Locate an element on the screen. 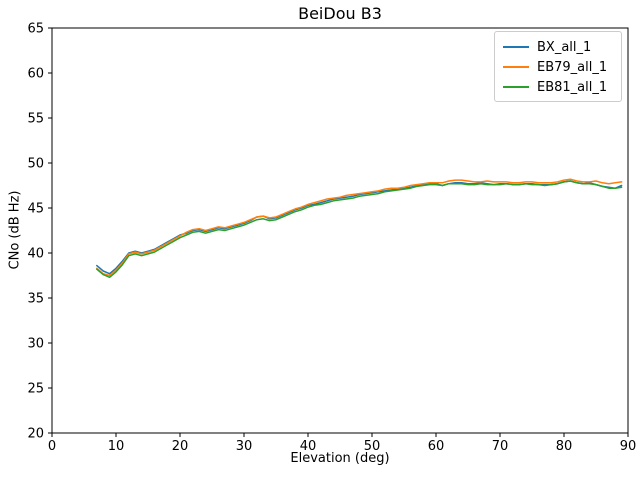 Image resolution: width=640 pixels, height=480 pixels. x-tick-label: 0 is located at coordinates (52, 446).